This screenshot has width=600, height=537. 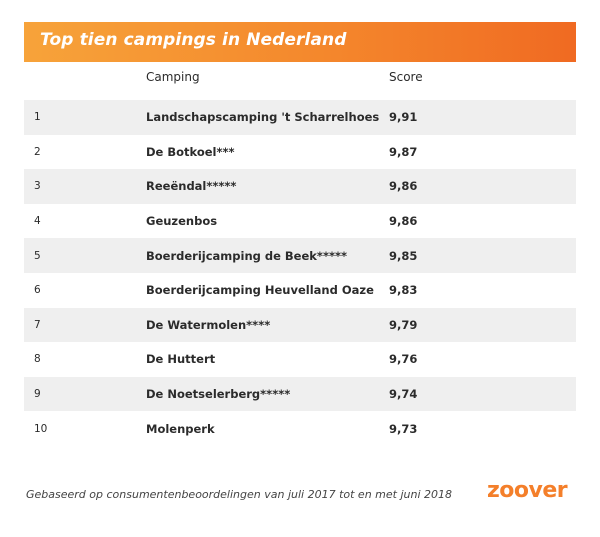 I want to click on table-row: 4 Geuzenbos 9,86, so click(x=300, y=221).